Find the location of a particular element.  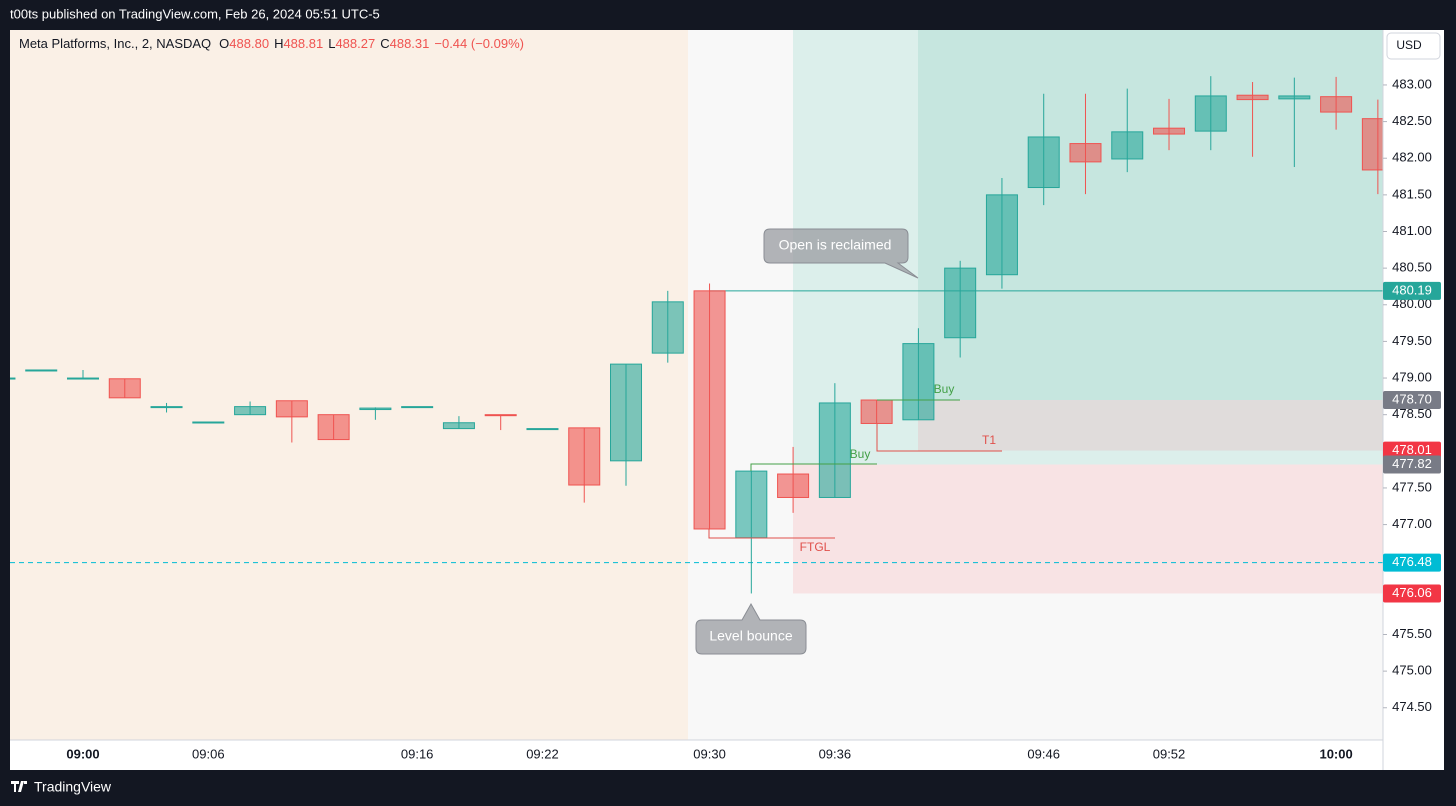

y-tick-label: 481.50 is located at coordinates (1412, 193).